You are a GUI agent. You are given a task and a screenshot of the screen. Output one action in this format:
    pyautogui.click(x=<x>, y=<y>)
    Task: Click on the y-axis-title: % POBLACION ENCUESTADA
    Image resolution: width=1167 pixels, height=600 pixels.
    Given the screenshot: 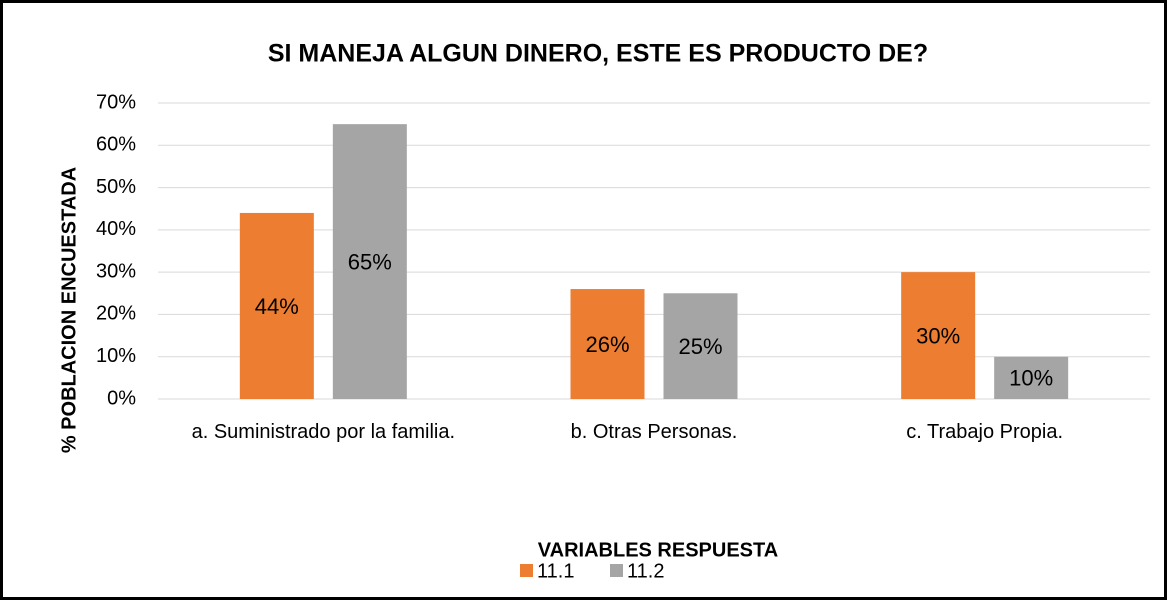 What is the action you would take?
    pyautogui.click(x=69, y=310)
    